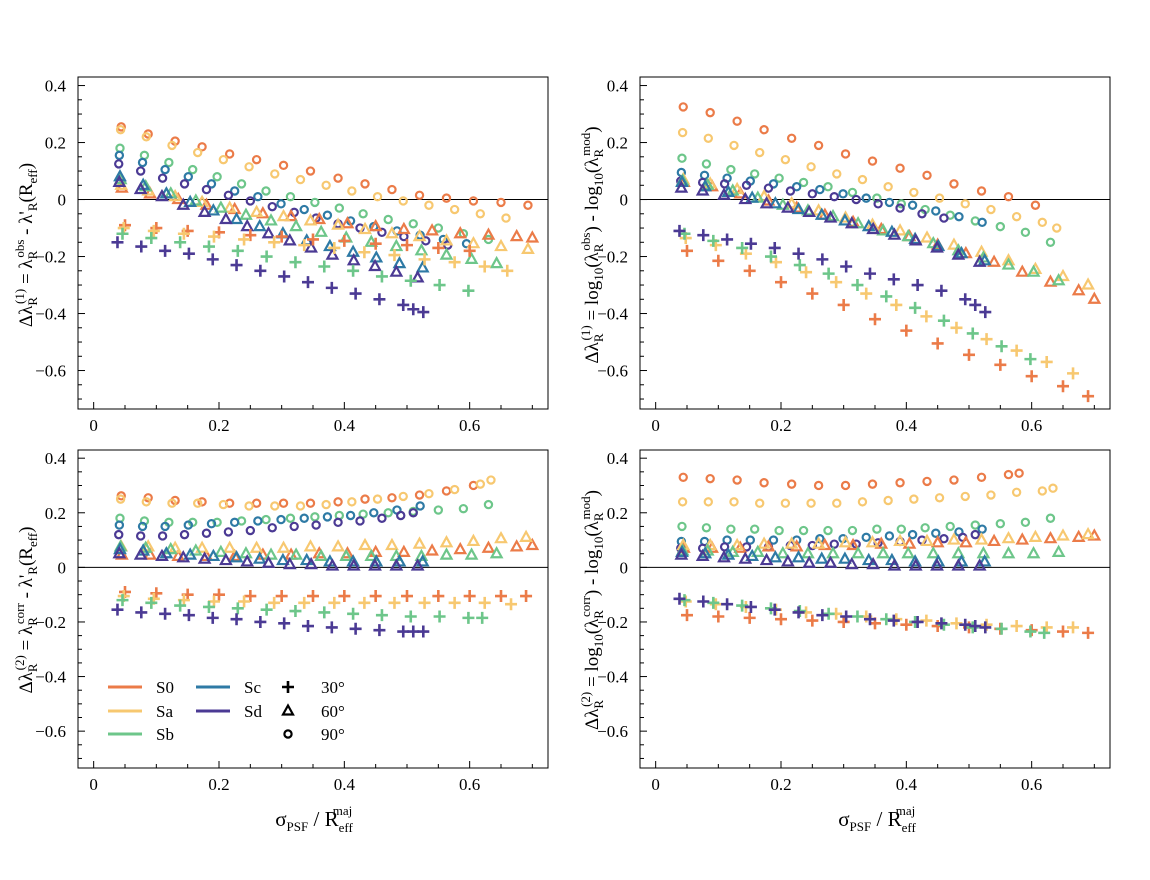  I want to click on series-Sb-90deg, so click(866, 524).